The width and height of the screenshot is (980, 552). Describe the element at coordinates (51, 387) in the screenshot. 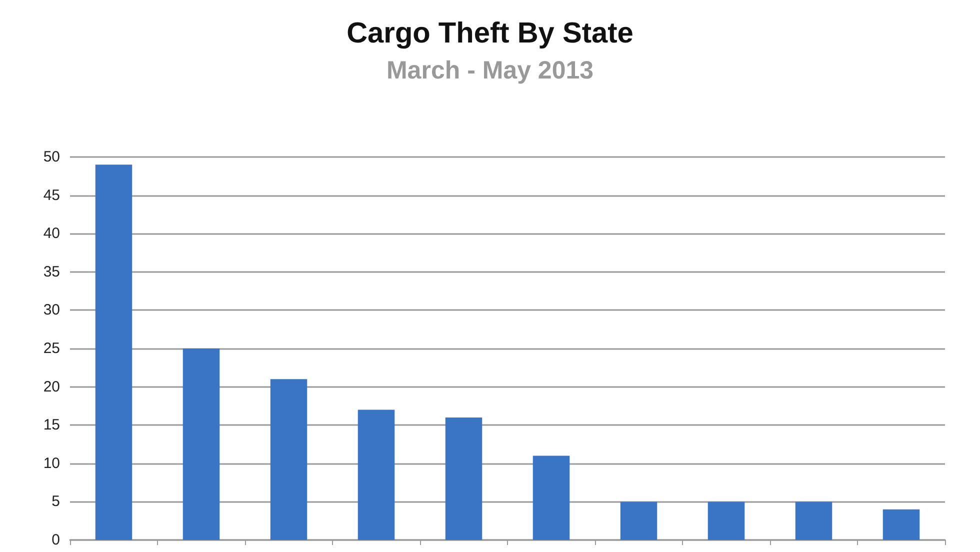

I see `y-tick-label: 20` at that location.